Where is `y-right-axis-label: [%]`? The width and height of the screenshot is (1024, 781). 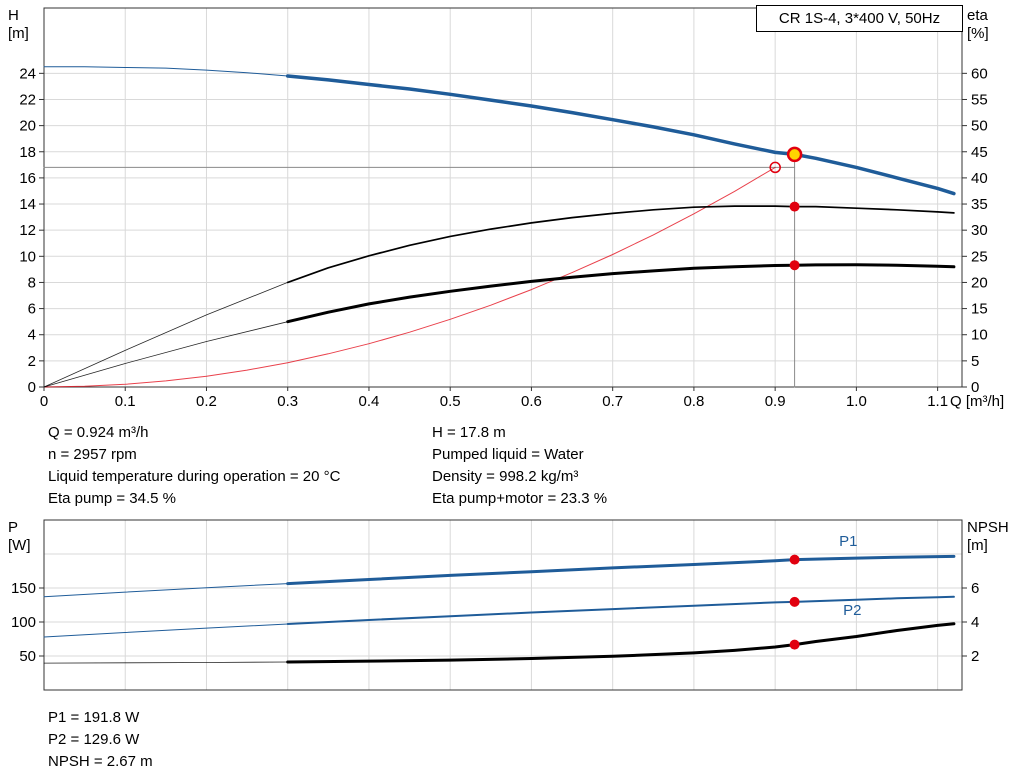
y-right-axis-label: [%] is located at coordinates (978, 33).